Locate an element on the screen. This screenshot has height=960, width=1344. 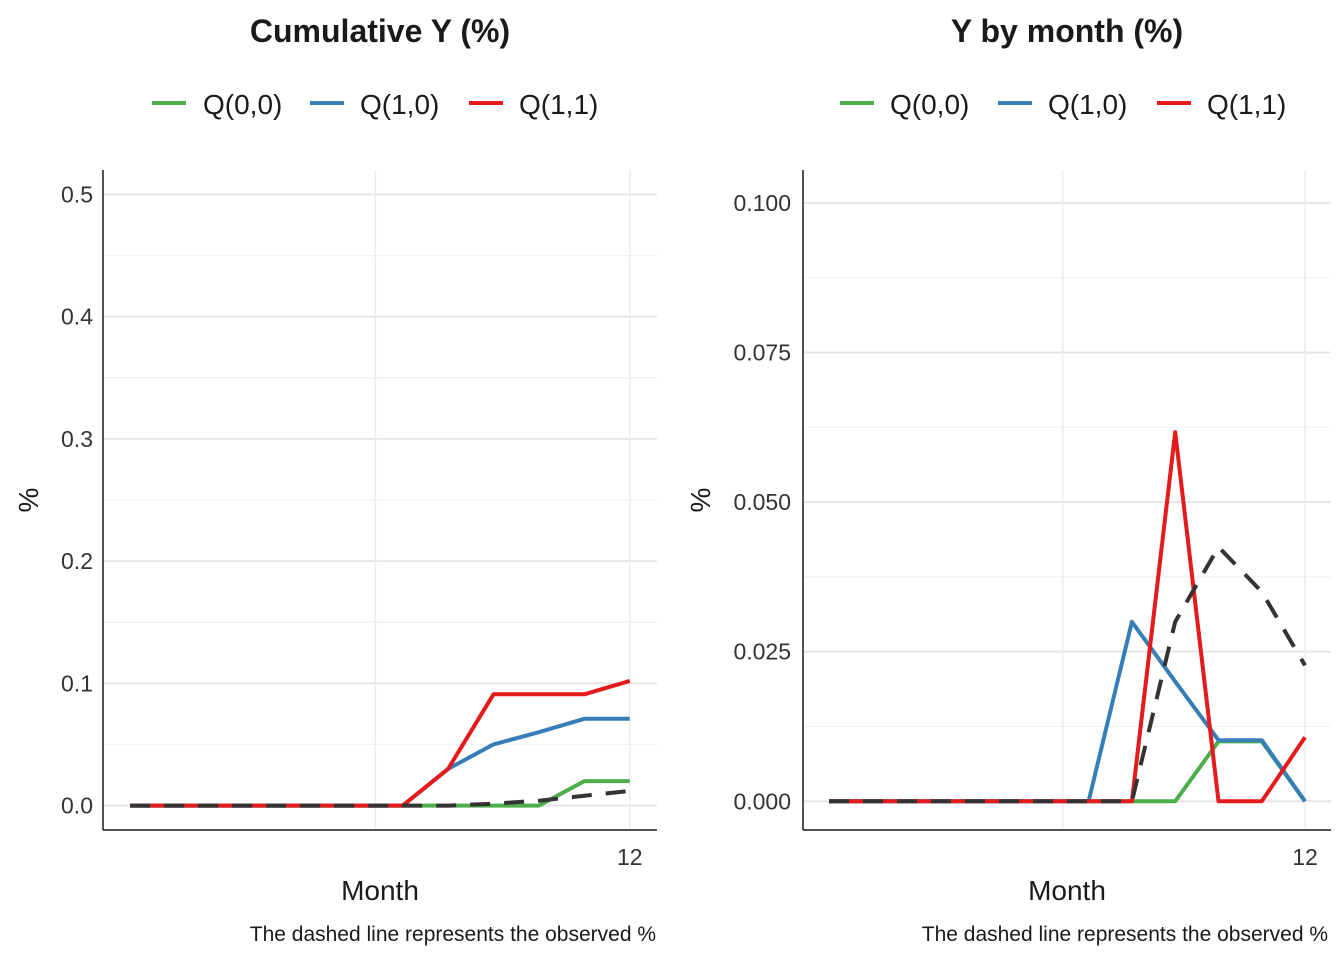
y-tick-labels: 0.0 0.1 0.2 0.3 0.4 0.5 is located at coordinates (77, 499).